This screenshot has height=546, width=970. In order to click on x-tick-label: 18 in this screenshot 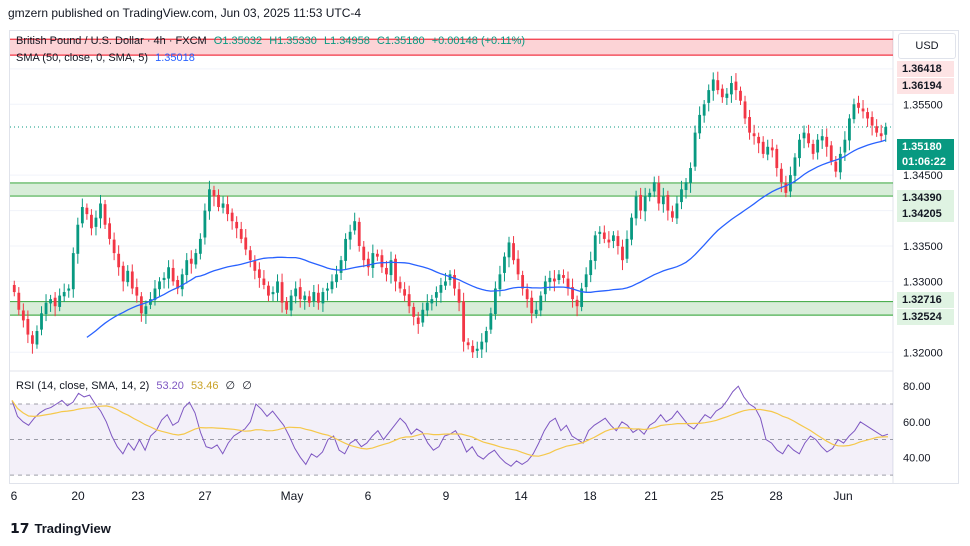, I will do `click(590, 496)`.